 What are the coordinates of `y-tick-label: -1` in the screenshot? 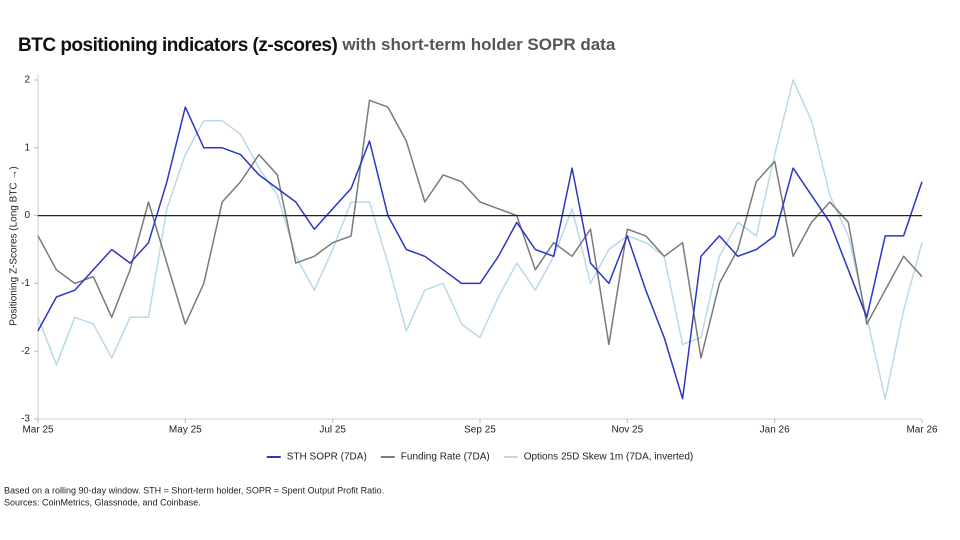 It's located at (25, 283).